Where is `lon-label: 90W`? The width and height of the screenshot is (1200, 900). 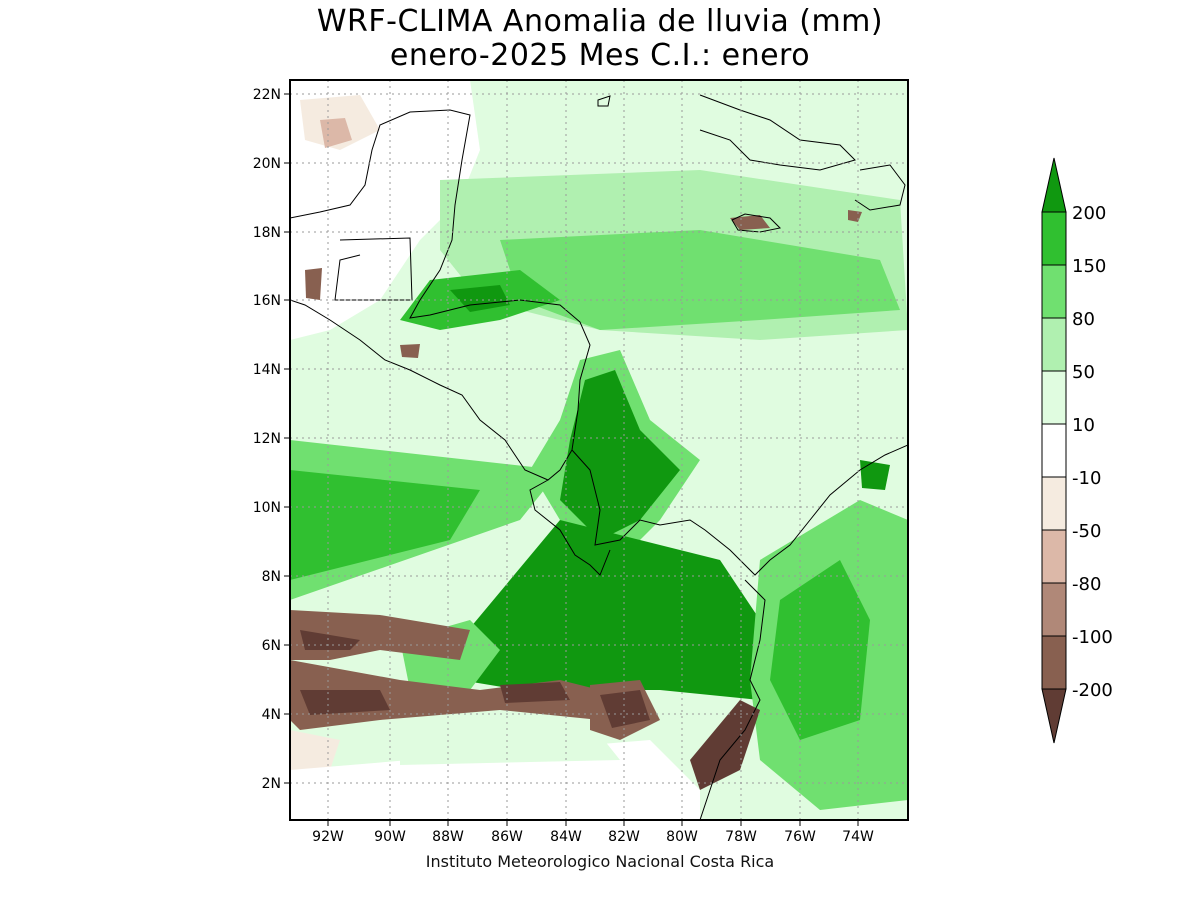
lon-label: 90W is located at coordinates (390, 837).